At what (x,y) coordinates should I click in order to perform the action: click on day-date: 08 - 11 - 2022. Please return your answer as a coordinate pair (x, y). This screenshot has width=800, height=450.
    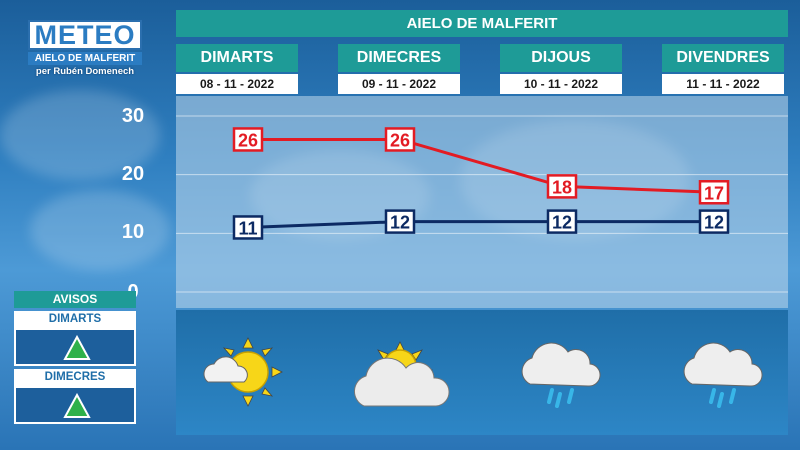
    Looking at the image, I should click on (237, 84).